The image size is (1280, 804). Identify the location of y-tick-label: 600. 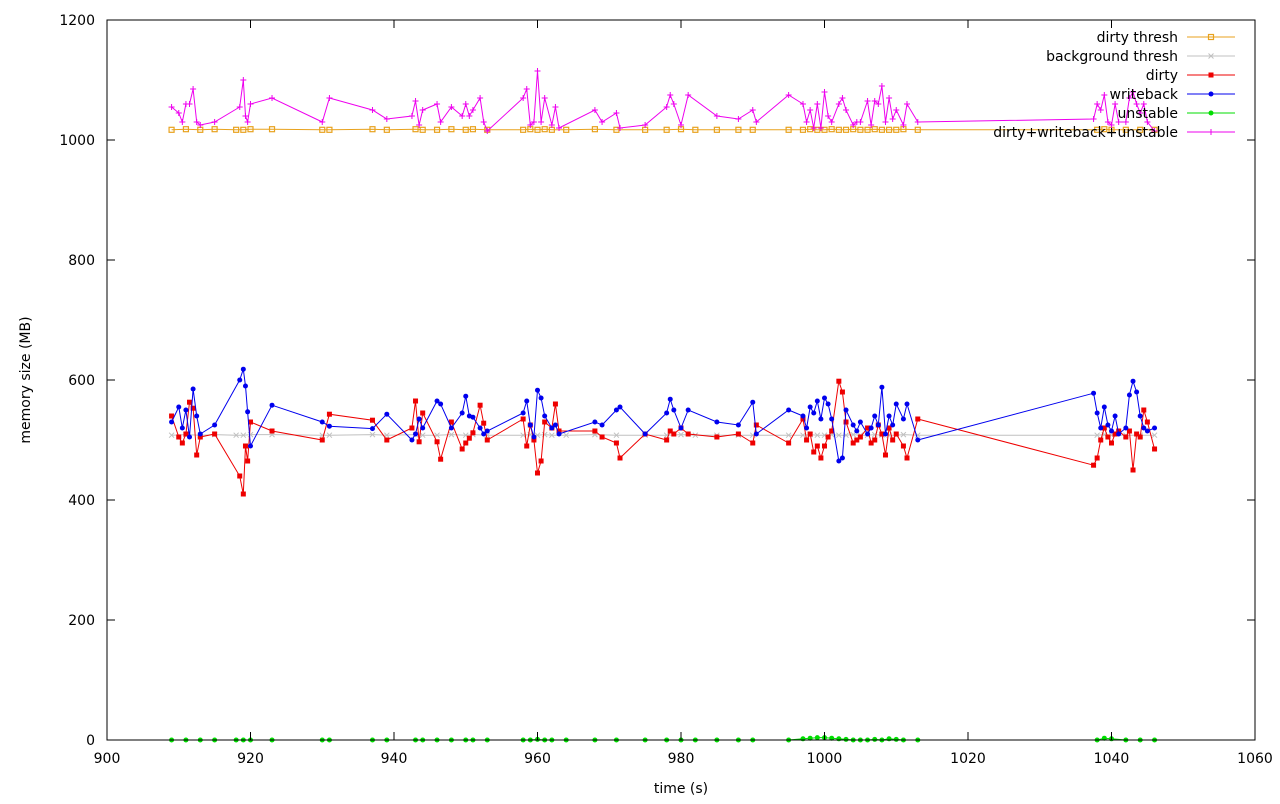
(81, 381).